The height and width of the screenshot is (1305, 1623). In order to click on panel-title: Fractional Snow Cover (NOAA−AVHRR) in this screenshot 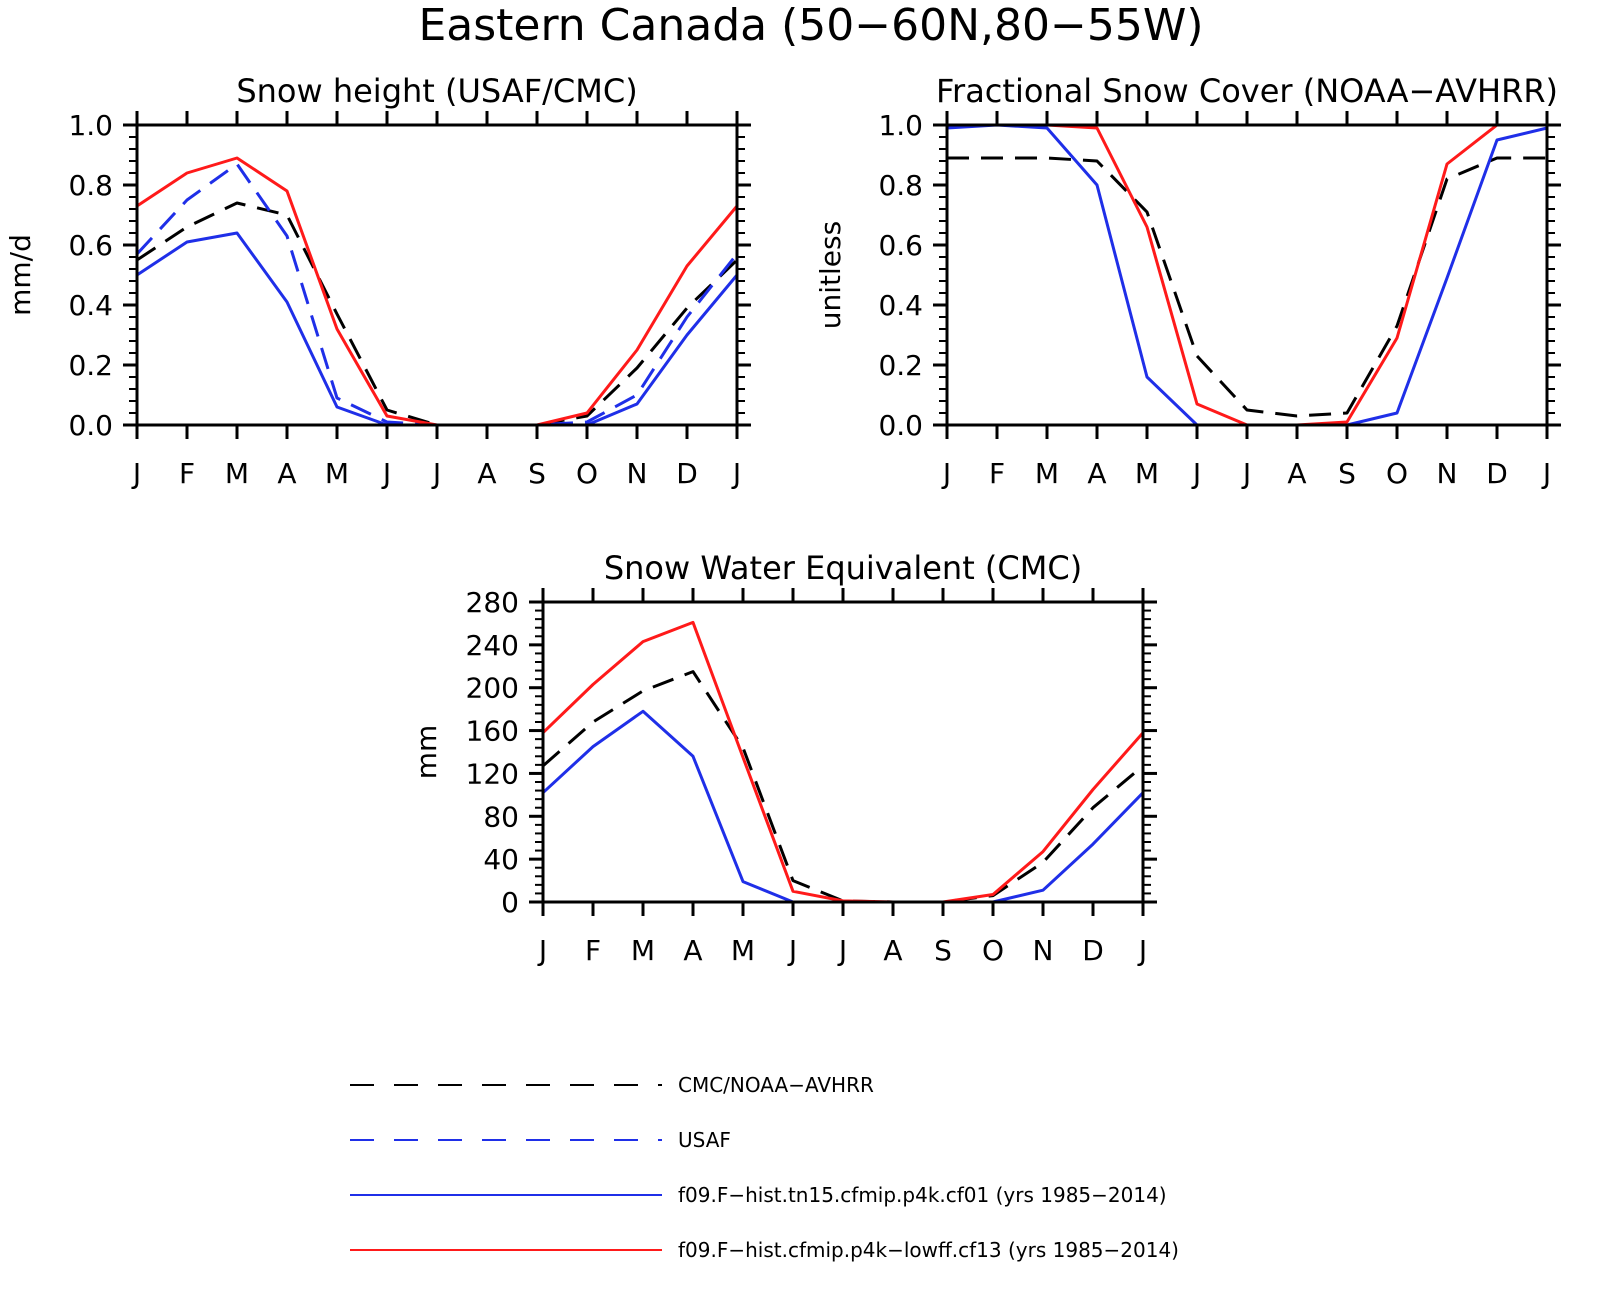, I will do `click(1247, 91)`.